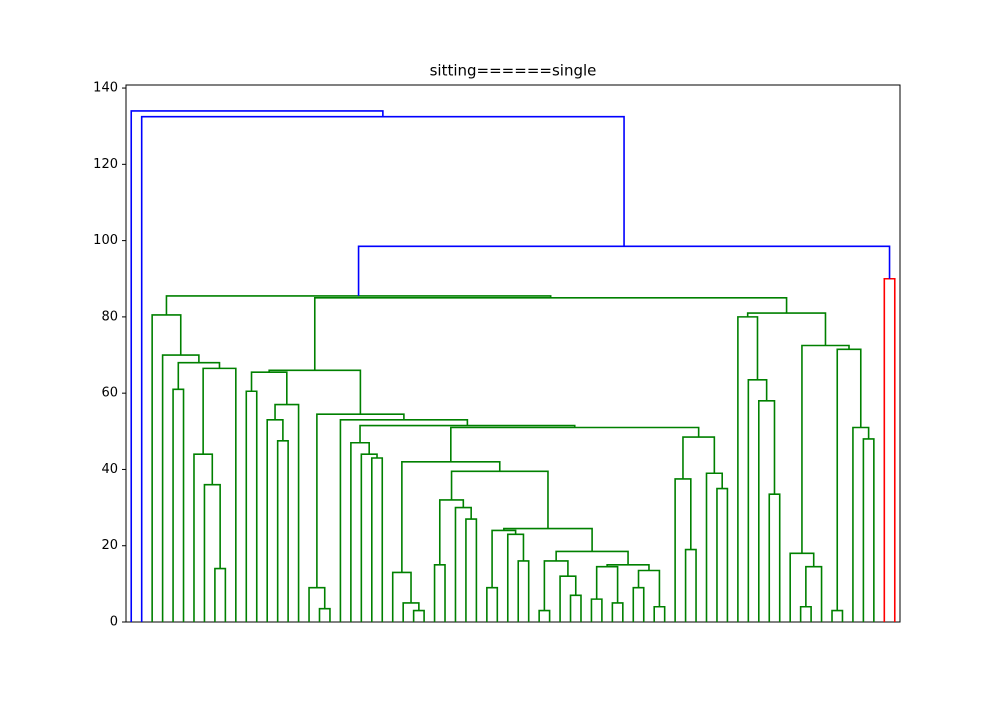 The image size is (1000, 704). What do you see at coordinates (513, 71) in the screenshot?
I see `chart-title: sitting======single` at bounding box center [513, 71].